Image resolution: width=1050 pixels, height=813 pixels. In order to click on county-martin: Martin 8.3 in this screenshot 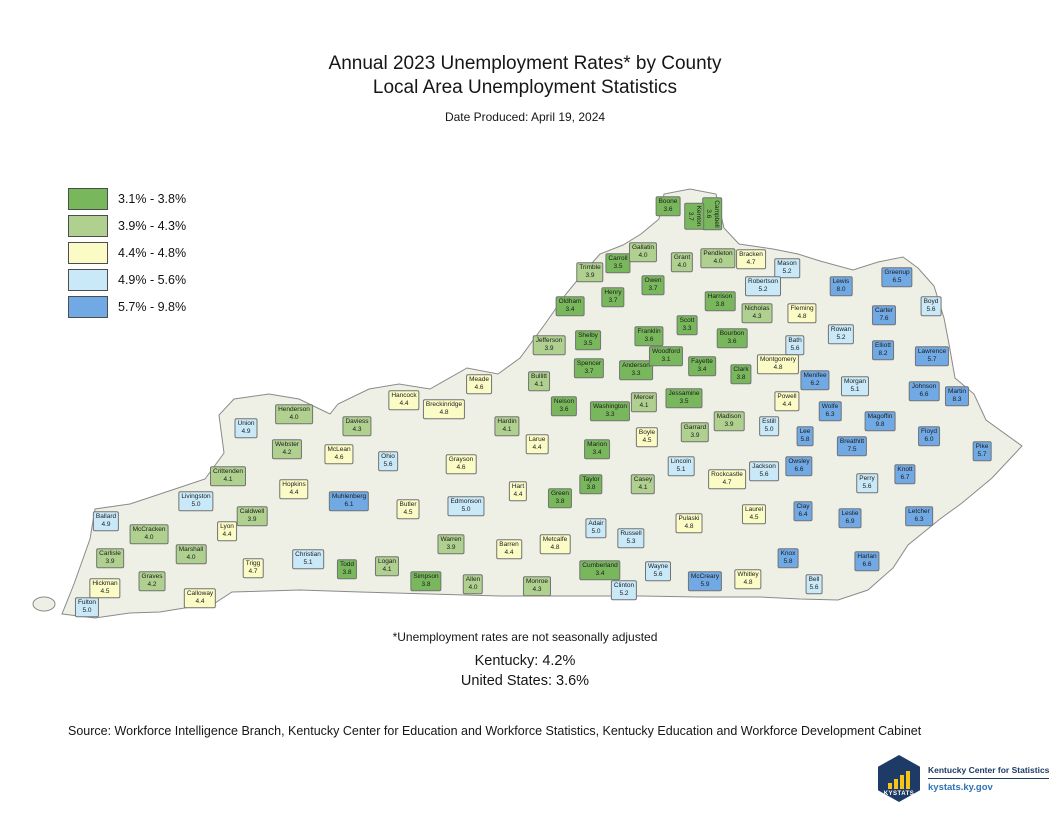, I will do `click(957, 396)`.